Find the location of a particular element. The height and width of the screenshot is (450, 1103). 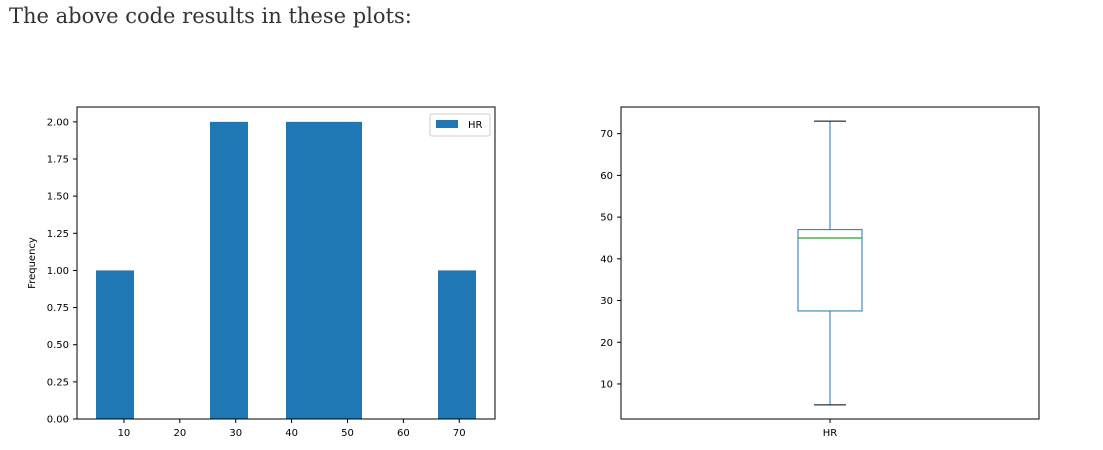

histogram-y-ticks: 0.00 0.25 0.50 0.75 1.00 1.25 1.50 1.75 2.00 is located at coordinates (62, 271).